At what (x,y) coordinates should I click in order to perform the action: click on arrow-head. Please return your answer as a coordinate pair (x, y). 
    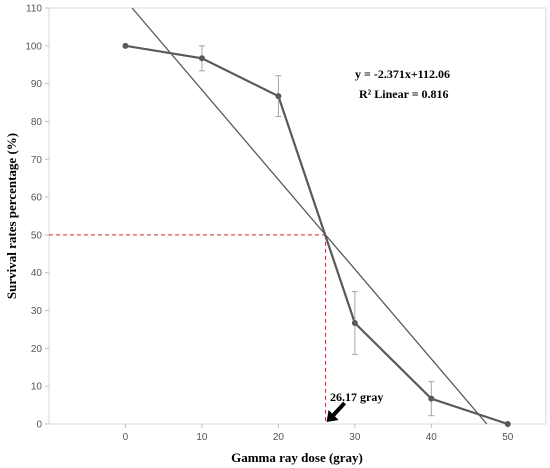
    Looking at the image, I should click on (332, 416).